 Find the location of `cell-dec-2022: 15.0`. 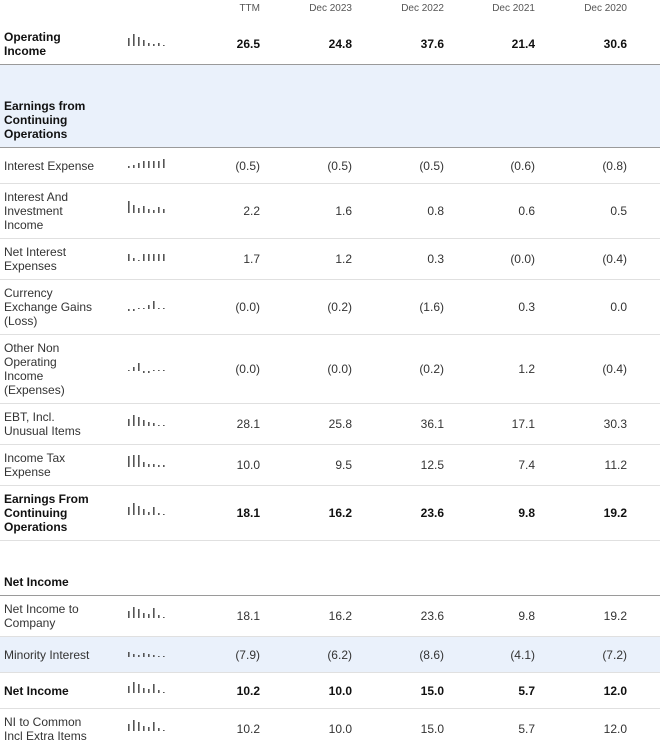

cell-dec-2022: 15.0 is located at coordinates (432, 729).